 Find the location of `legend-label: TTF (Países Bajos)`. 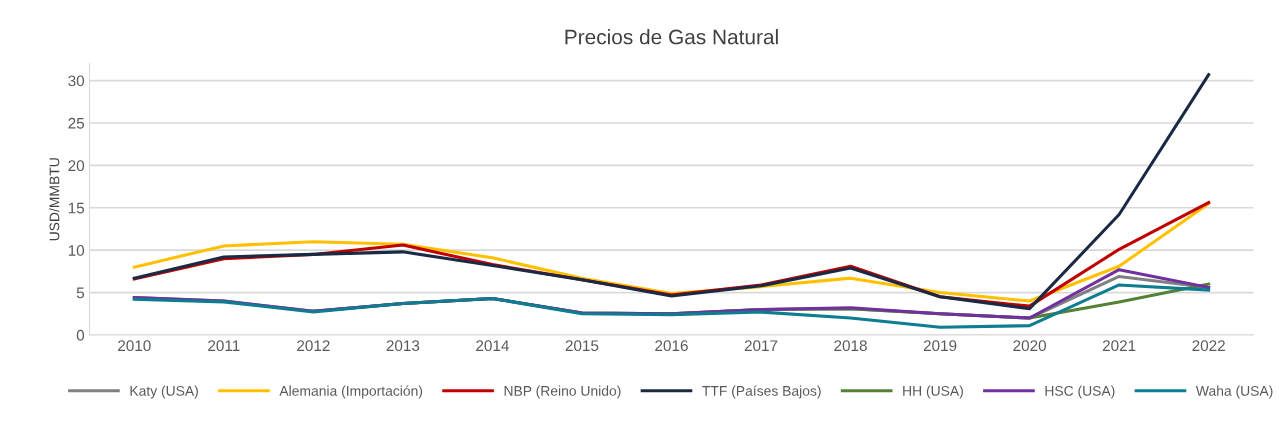

legend-label: TTF (Países Bajos) is located at coordinates (761, 392).